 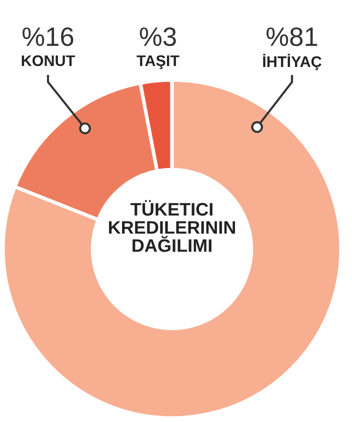 What do you see at coordinates (158, 62) in the screenshot?
I see `slice-label: TAŞIT` at bounding box center [158, 62].